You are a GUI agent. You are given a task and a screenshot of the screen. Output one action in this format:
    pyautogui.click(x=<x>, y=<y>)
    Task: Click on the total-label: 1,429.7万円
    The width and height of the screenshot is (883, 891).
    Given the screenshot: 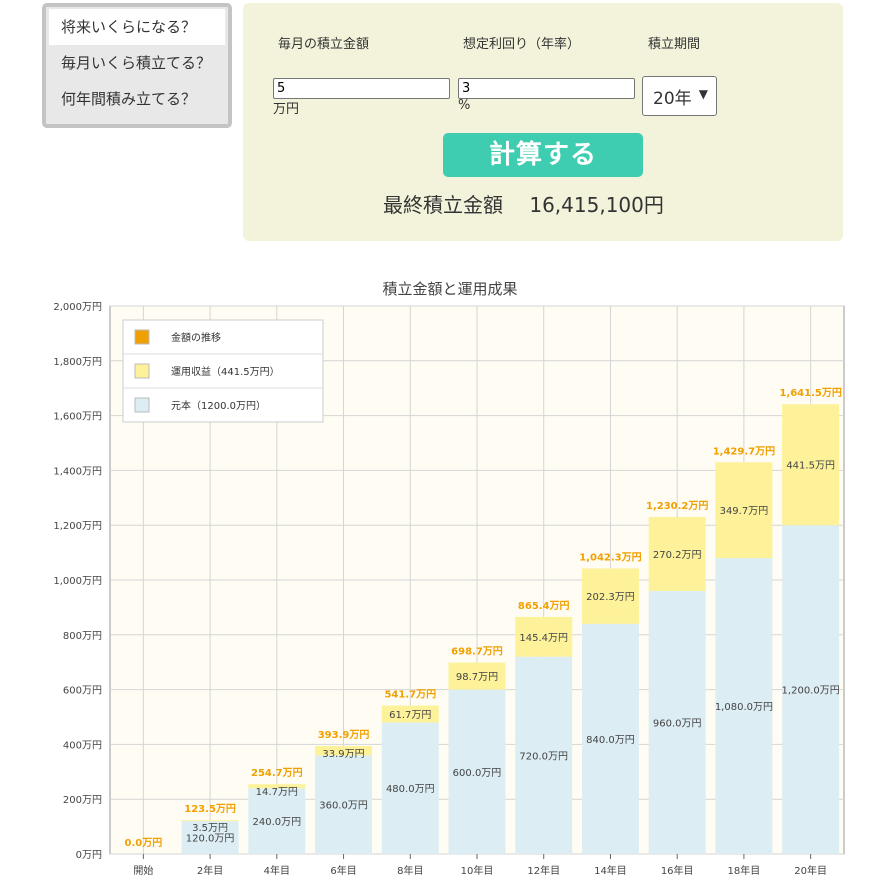 What is the action you would take?
    pyautogui.click(x=744, y=451)
    